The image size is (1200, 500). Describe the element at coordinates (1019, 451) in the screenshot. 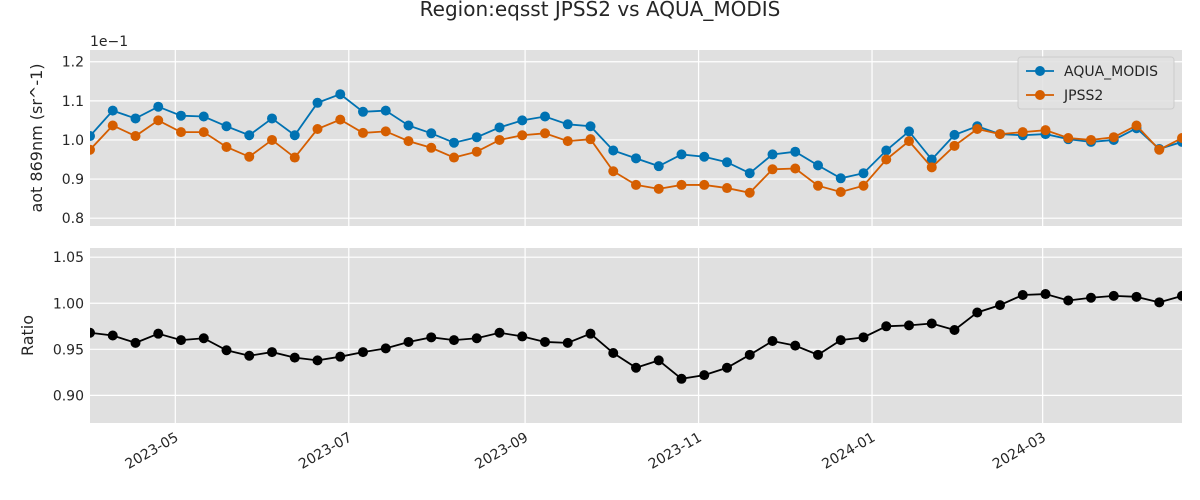

I see `x-tick-label: 2024-03` at that location.